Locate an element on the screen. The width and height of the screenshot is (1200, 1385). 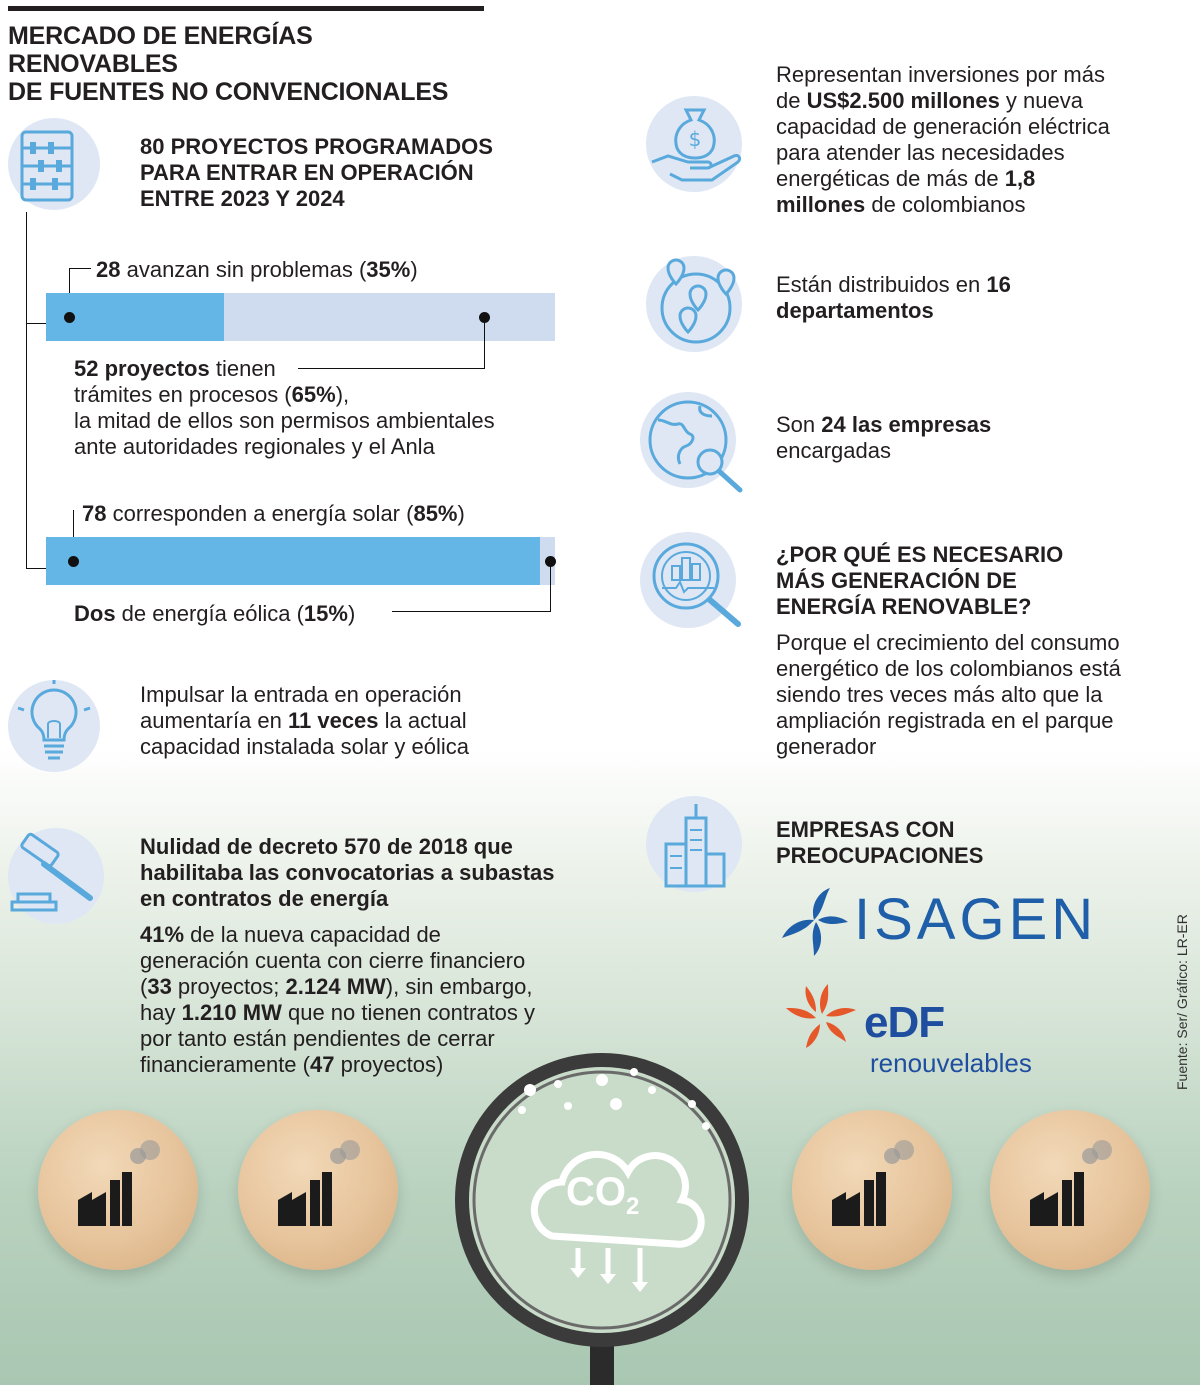
bar1-dot-left is located at coordinates (69, 317).